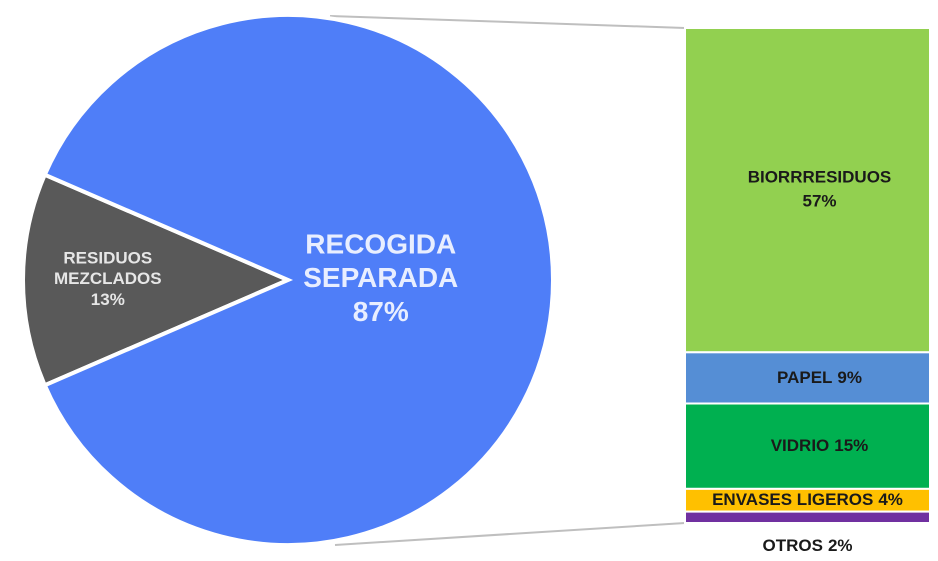 The height and width of the screenshot is (561, 938). Describe the element at coordinates (890, 500) in the screenshot. I see `segment-value-label: 4%` at that location.